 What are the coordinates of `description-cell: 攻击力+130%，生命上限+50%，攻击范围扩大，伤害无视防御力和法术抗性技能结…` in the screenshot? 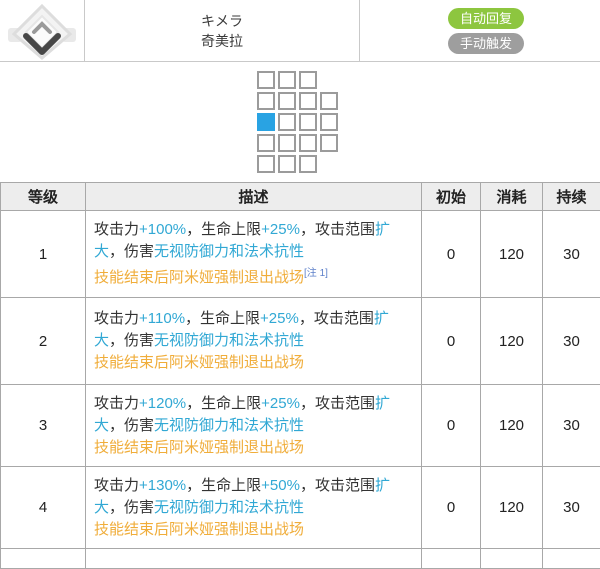 It's located at (254, 508).